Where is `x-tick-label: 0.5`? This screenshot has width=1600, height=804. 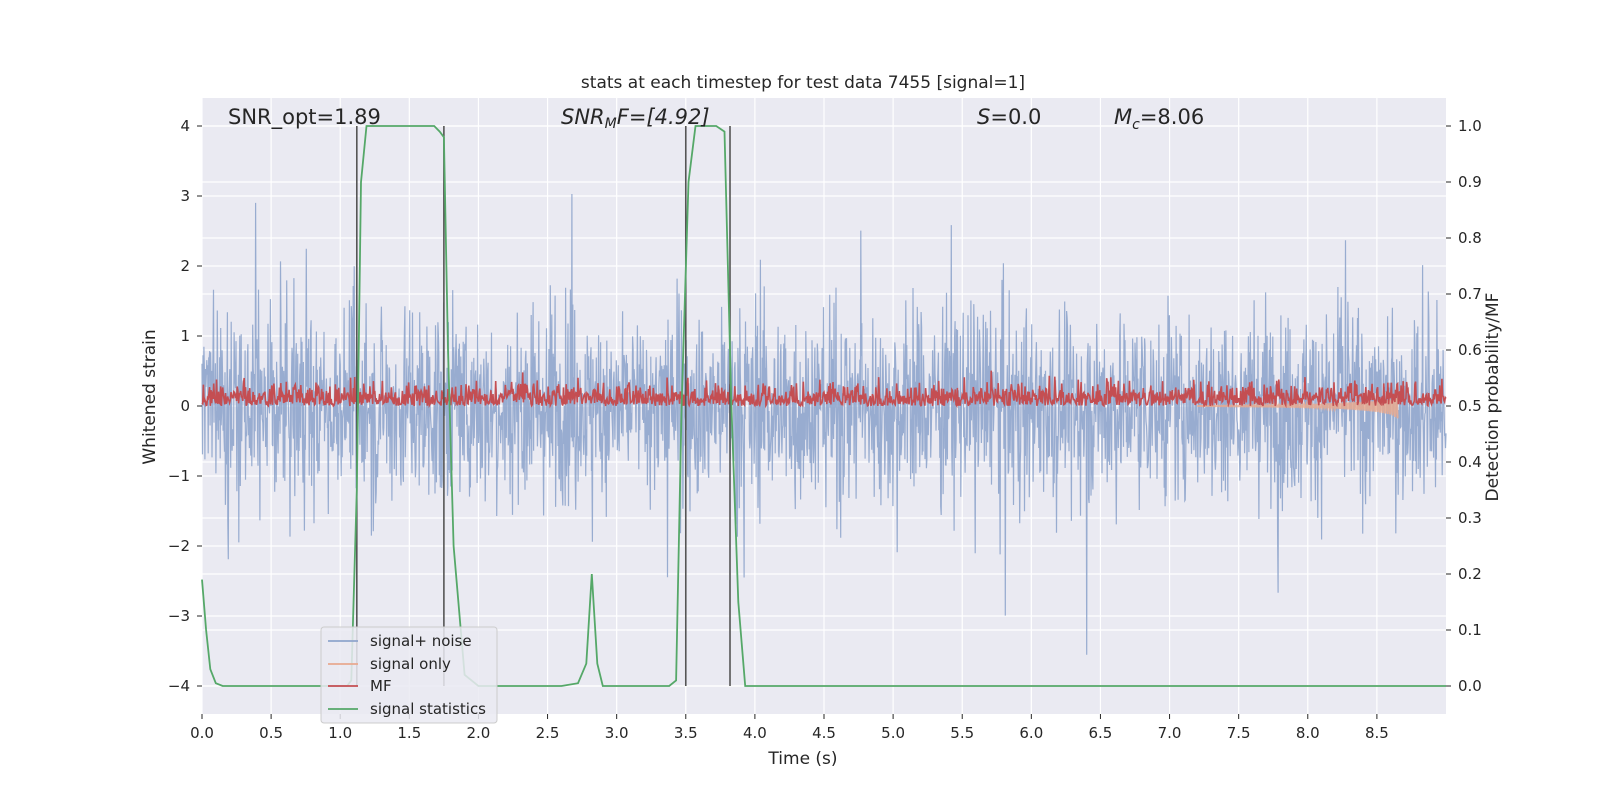 x-tick-label: 0.5 is located at coordinates (271, 733).